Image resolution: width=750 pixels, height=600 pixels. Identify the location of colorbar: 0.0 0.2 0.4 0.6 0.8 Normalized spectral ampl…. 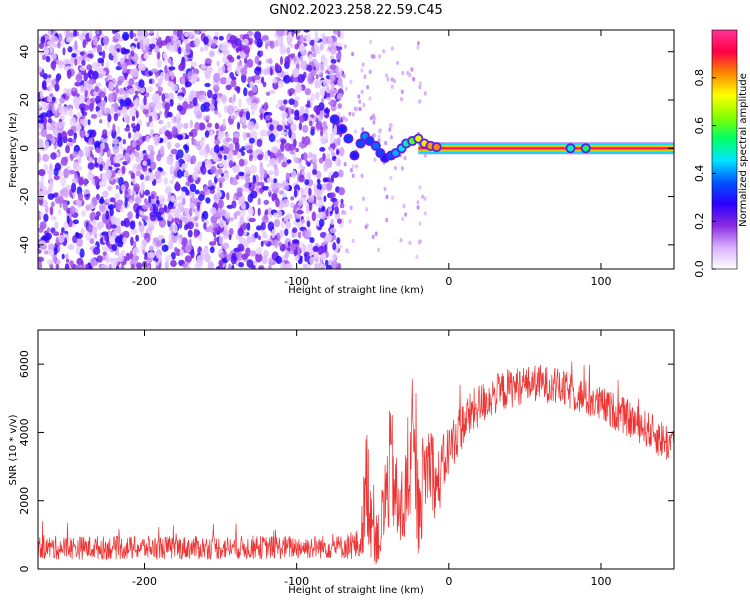
(721, 153).